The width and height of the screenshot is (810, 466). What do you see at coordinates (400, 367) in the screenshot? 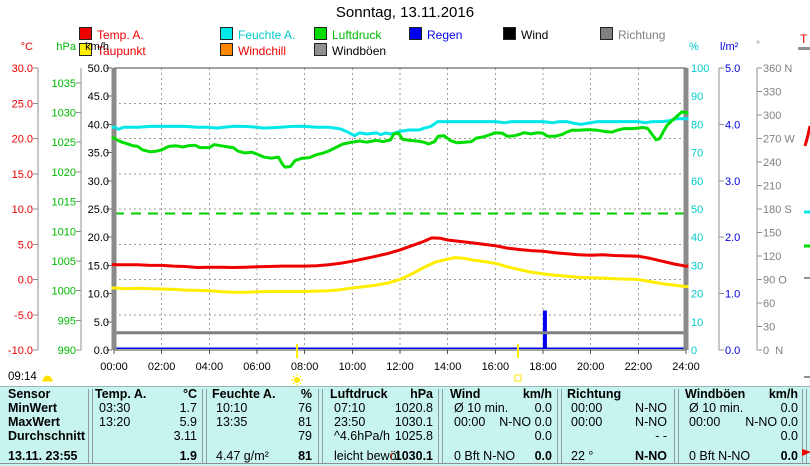
I see `time-label: 12:00` at bounding box center [400, 367].